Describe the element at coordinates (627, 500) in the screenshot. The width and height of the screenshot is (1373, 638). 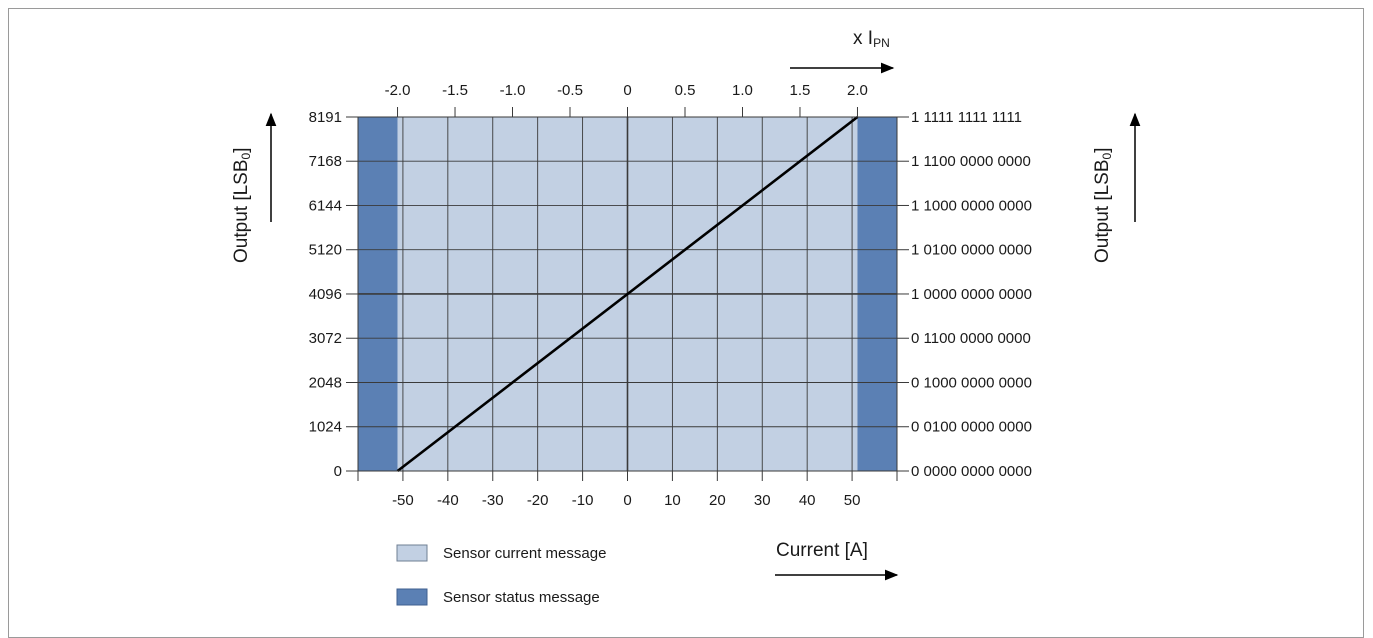
I see `x-bottom-tick-label-5: 0` at that location.